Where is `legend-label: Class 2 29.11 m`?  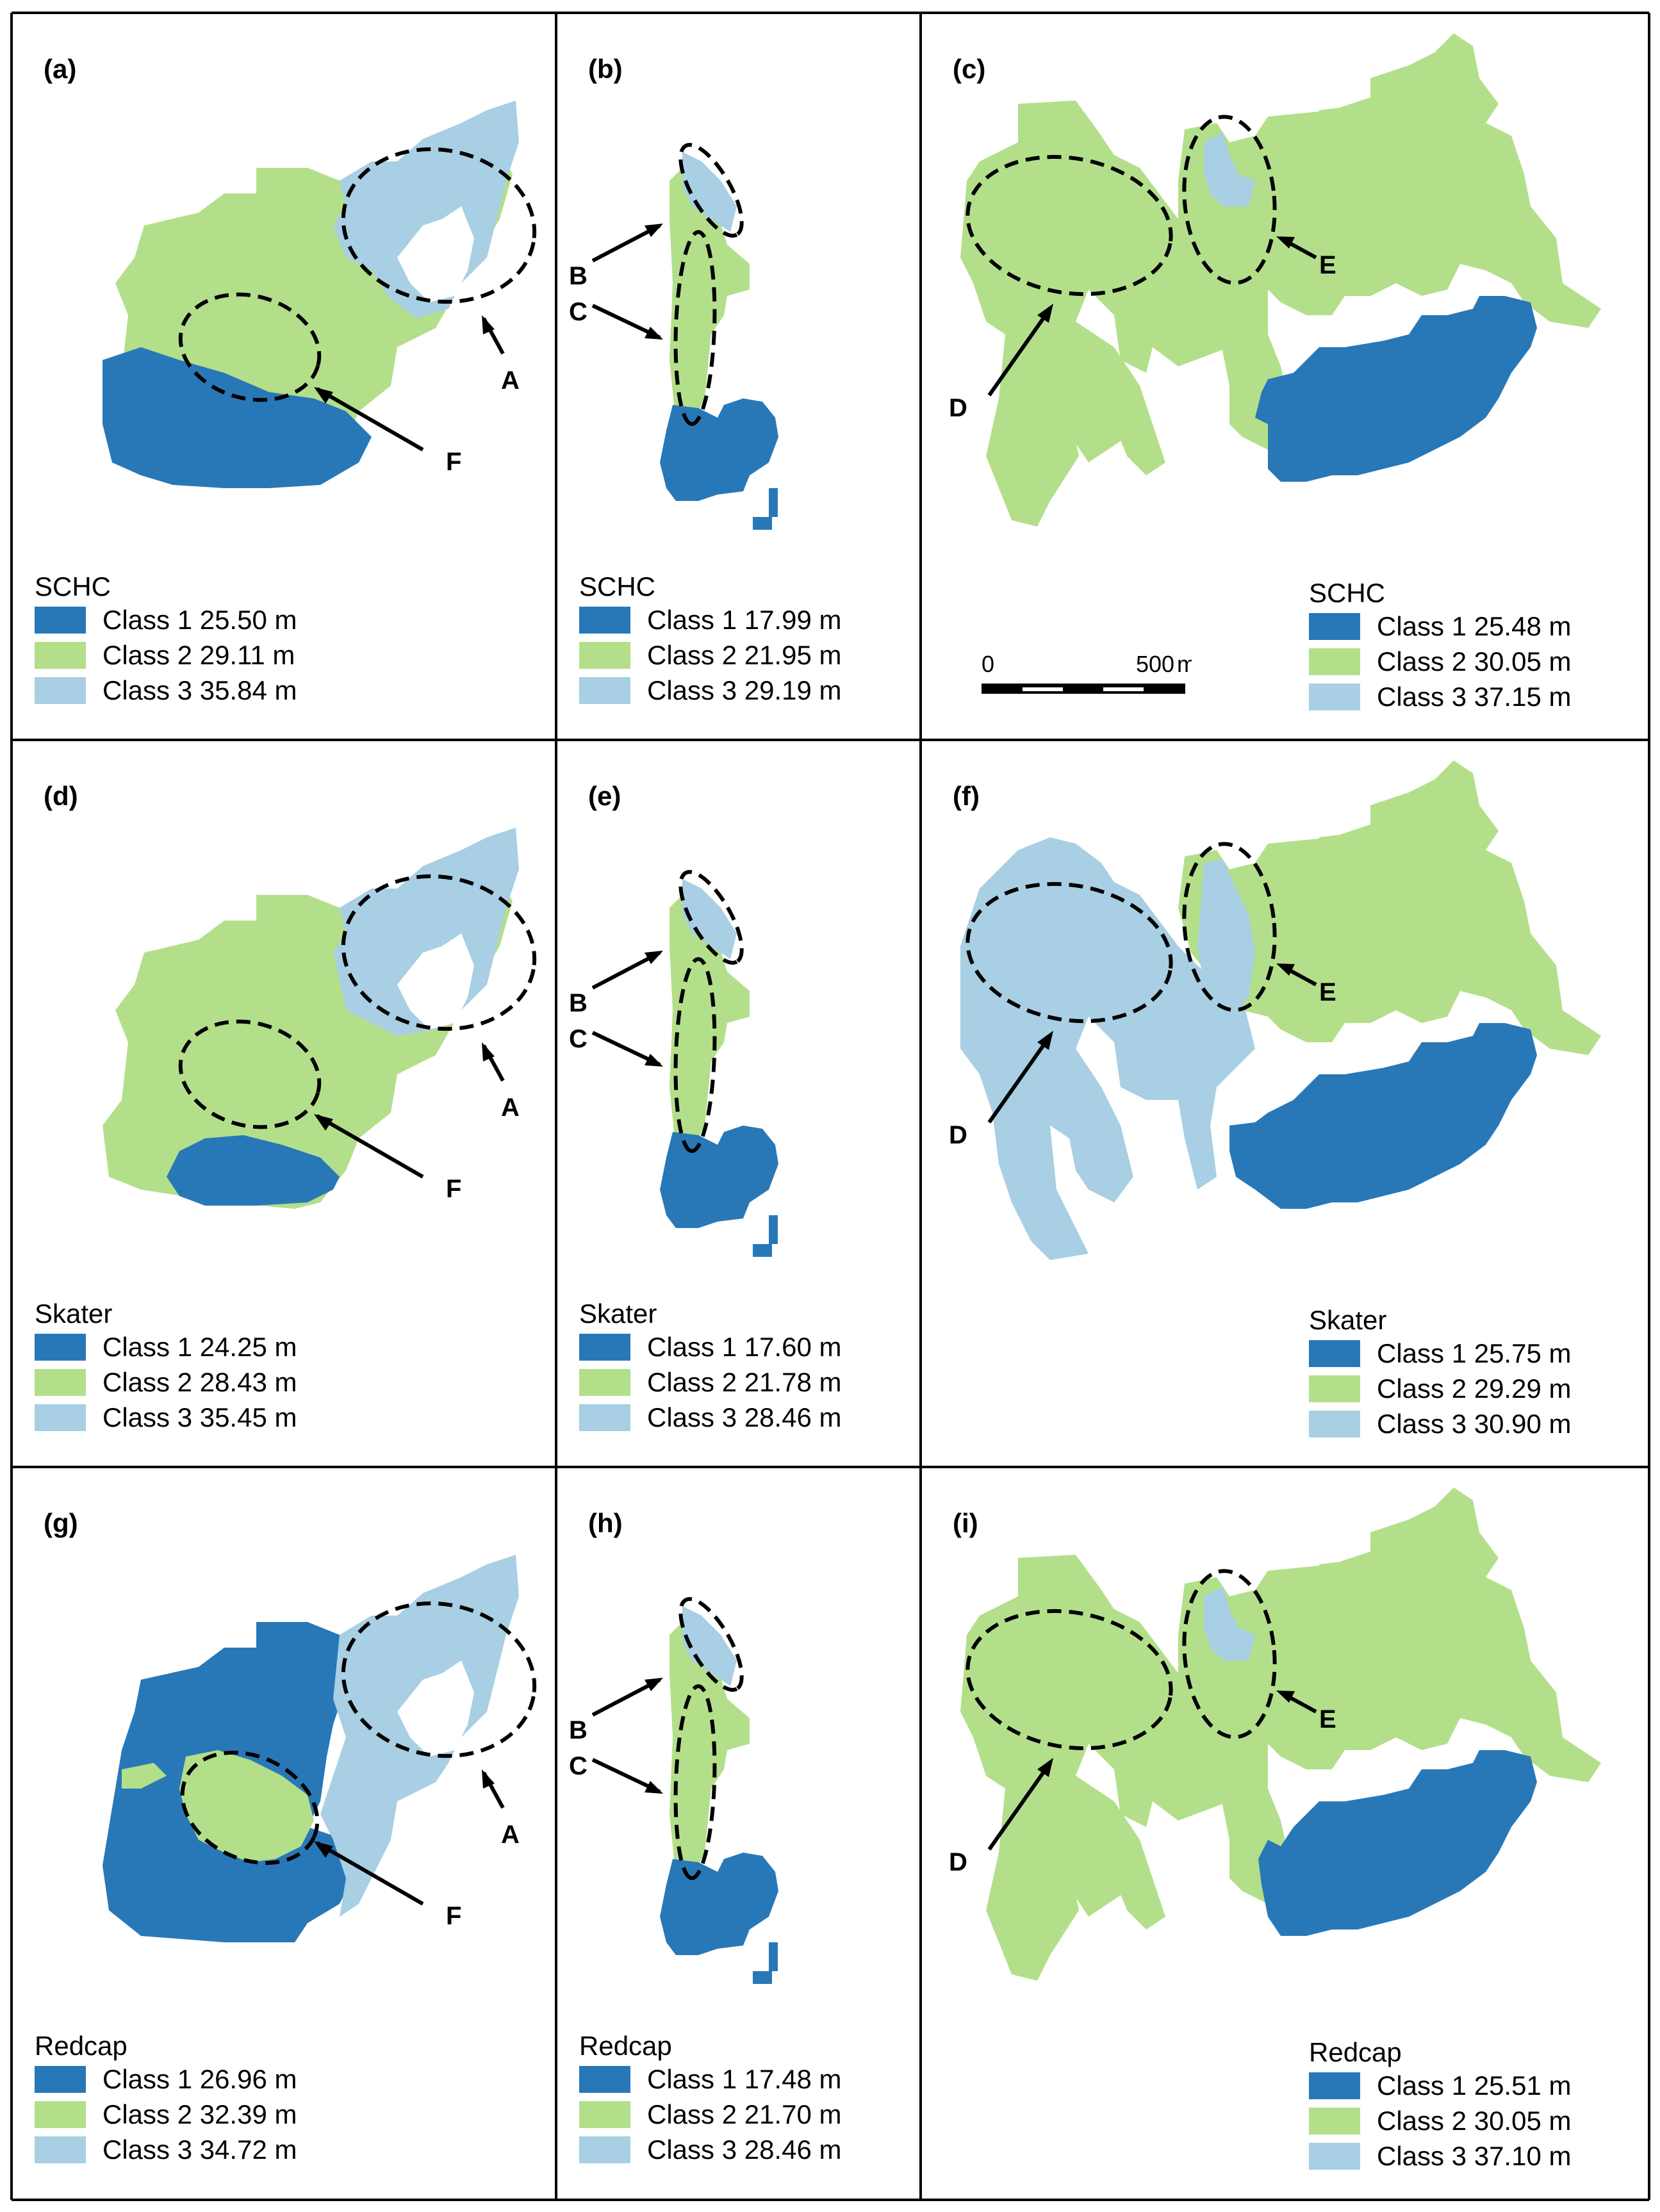 legend-label: Class 2 29.11 m is located at coordinates (199, 654).